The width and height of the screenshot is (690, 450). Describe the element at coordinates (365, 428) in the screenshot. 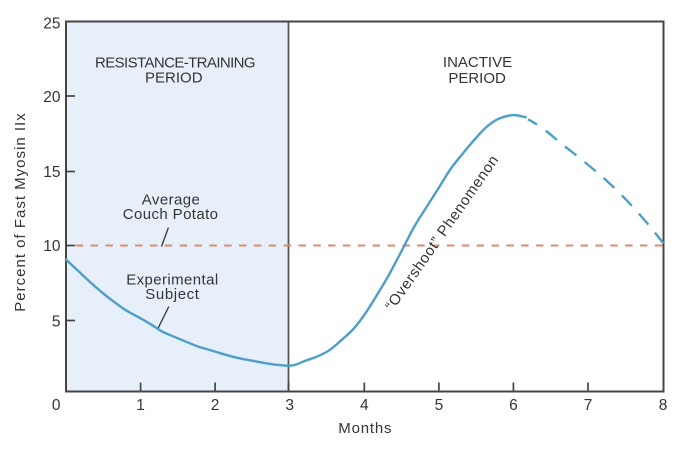

I see `svg-text: Months` at that location.